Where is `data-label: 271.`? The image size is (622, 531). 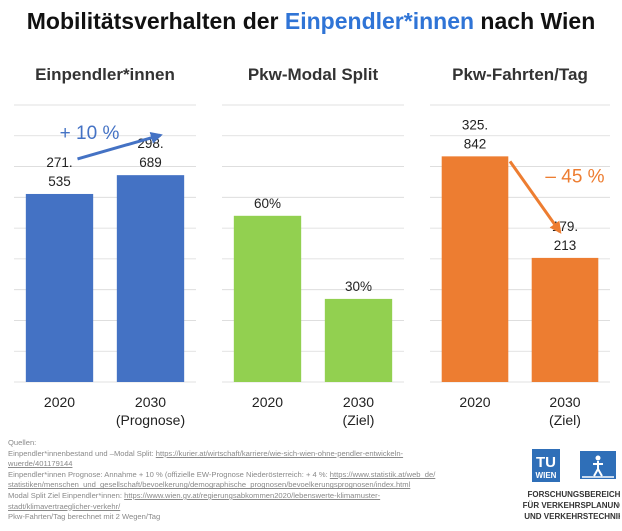 data-label: 271. is located at coordinates (59, 162).